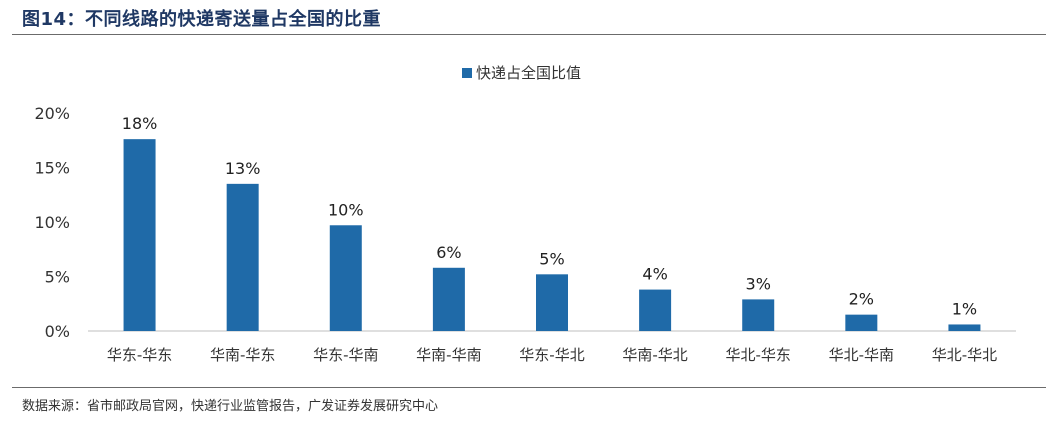 This screenshot has width=1056, height=421. I want to click on data-label: 2%, so click(861, 299).